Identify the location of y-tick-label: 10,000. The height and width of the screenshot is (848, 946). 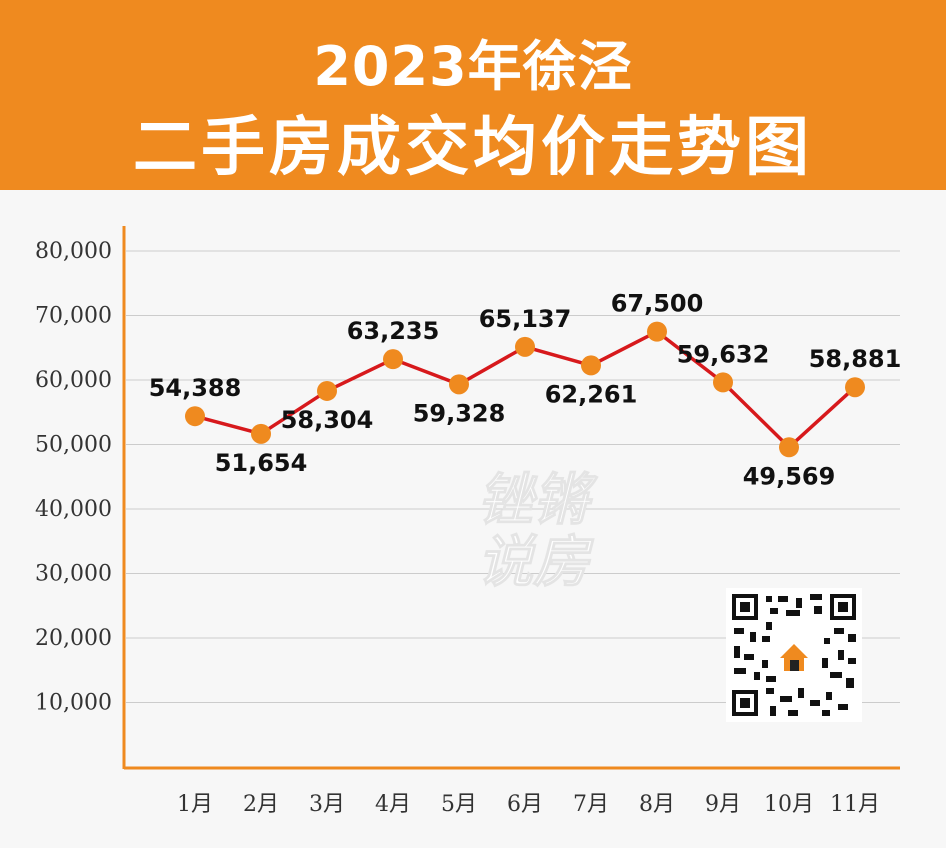
(73, 703).